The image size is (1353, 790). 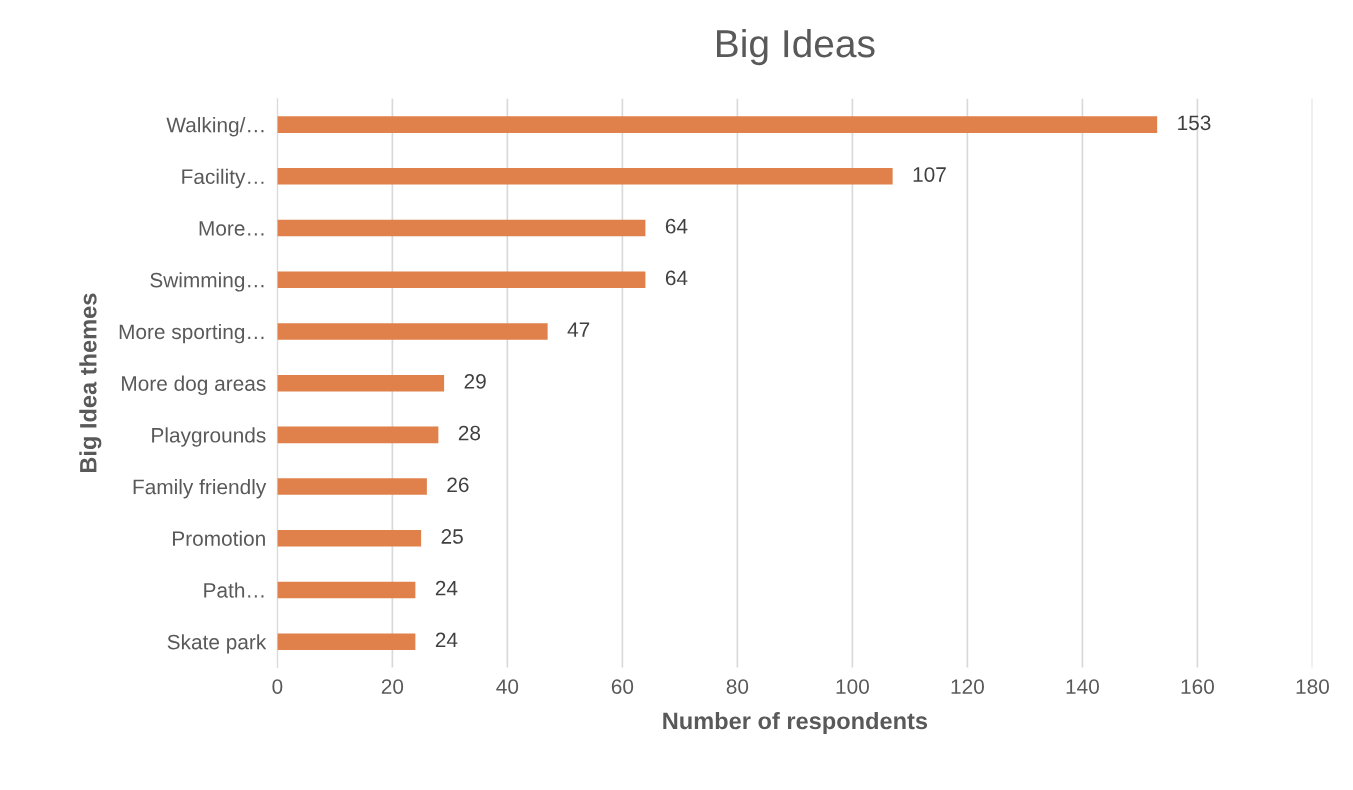 What do you see at coordinates (458, 485) in the screenshot?
I see `data-label: 26` at bounding box center [458, 485].